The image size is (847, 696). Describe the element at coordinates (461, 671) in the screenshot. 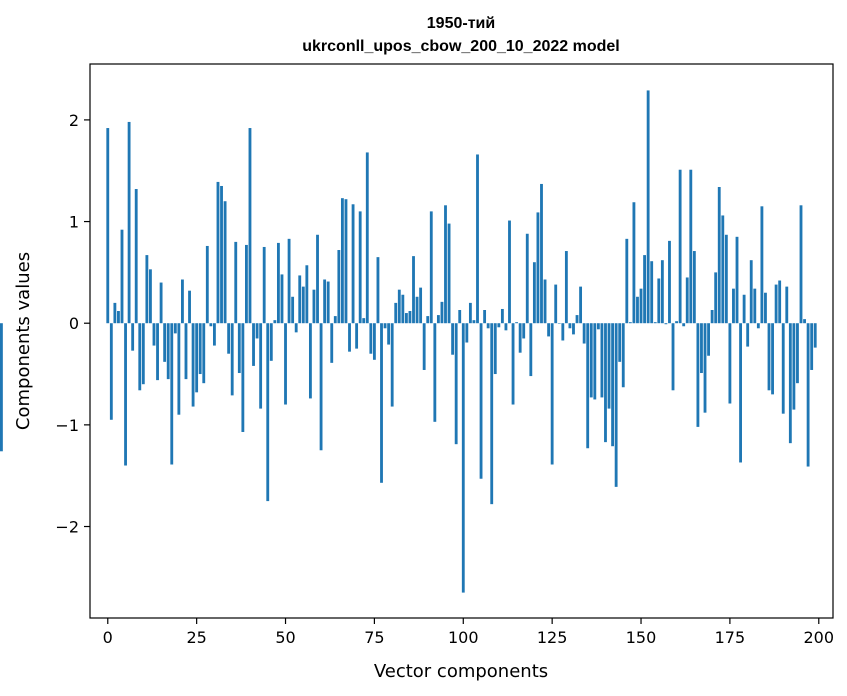

I see `x-axis-label: Vector components` at that location.